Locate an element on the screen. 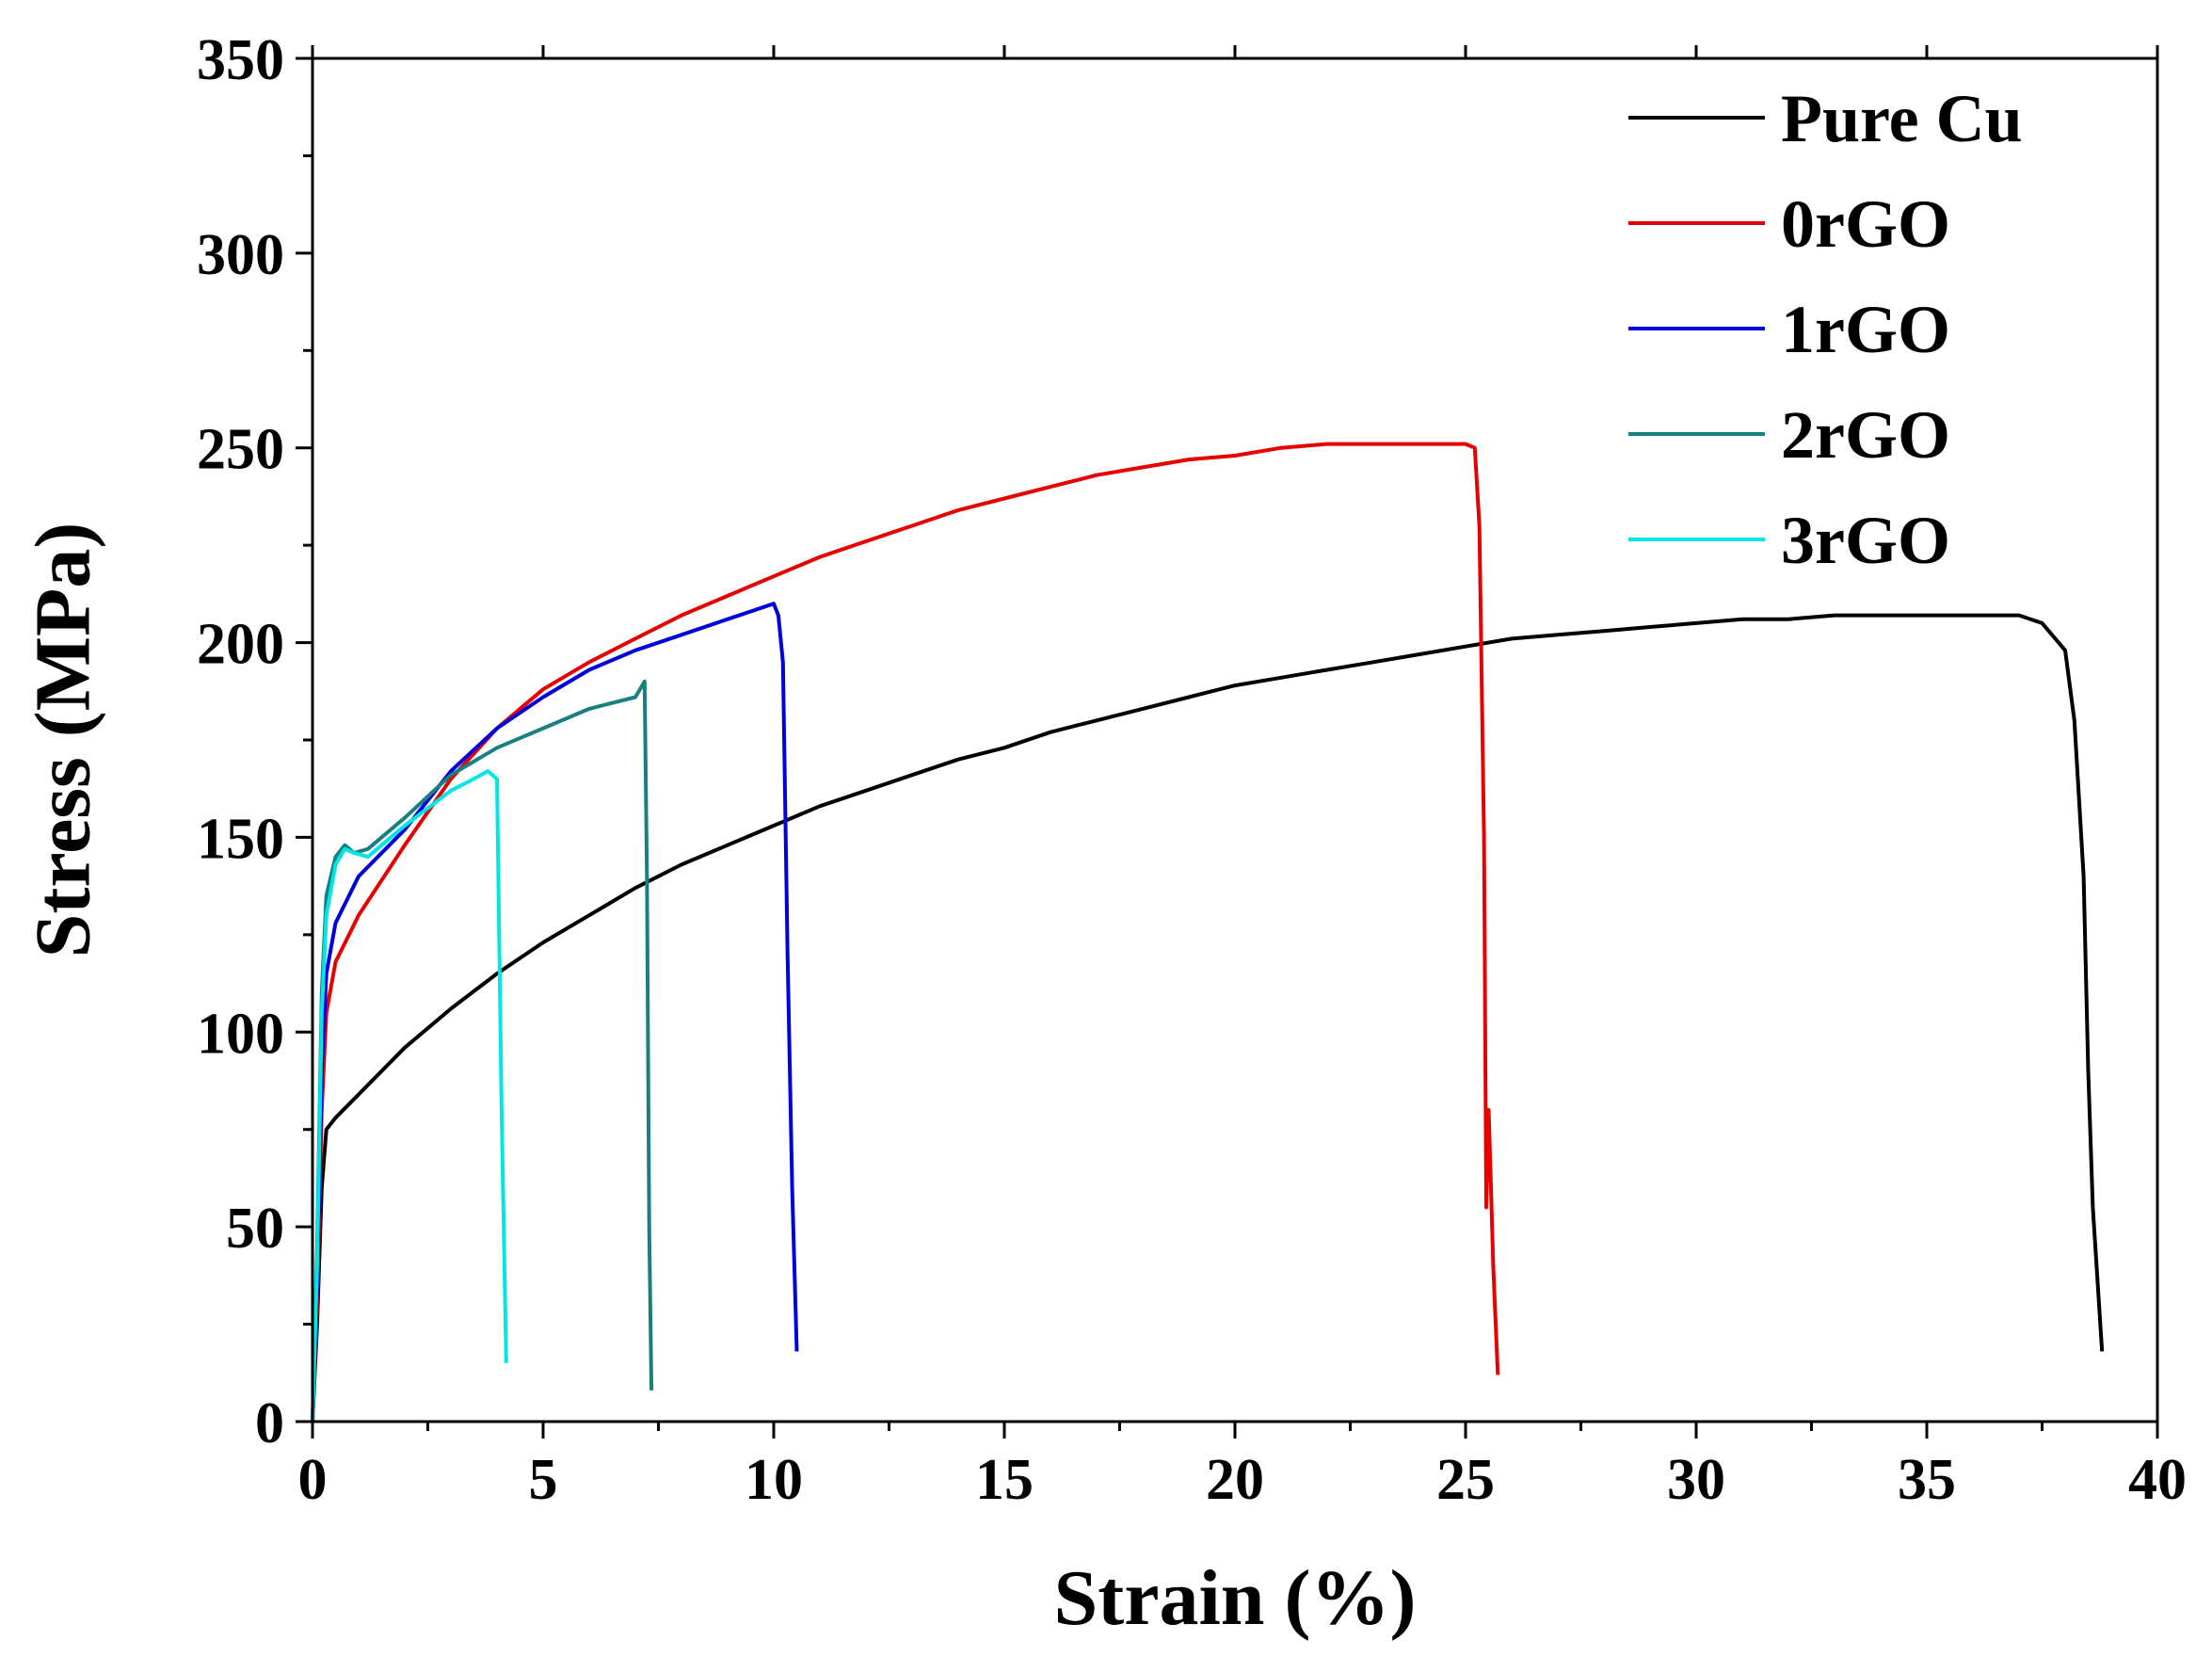 Image resolution: width=2212 pixels, height=1672 pixels. y-tick-label: 100 is located at coordinates (240, 1034).